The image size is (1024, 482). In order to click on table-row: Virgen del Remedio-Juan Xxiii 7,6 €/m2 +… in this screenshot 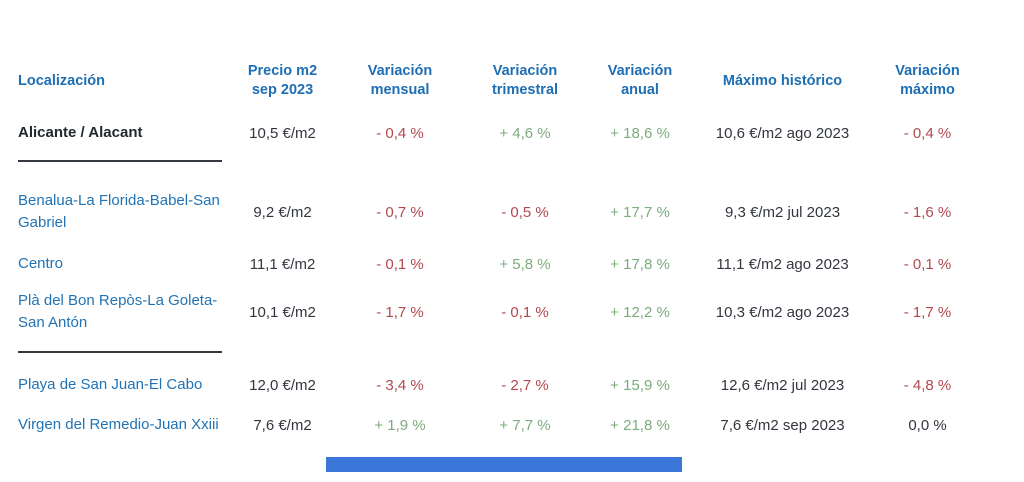, I will do `click(504, 425)`.